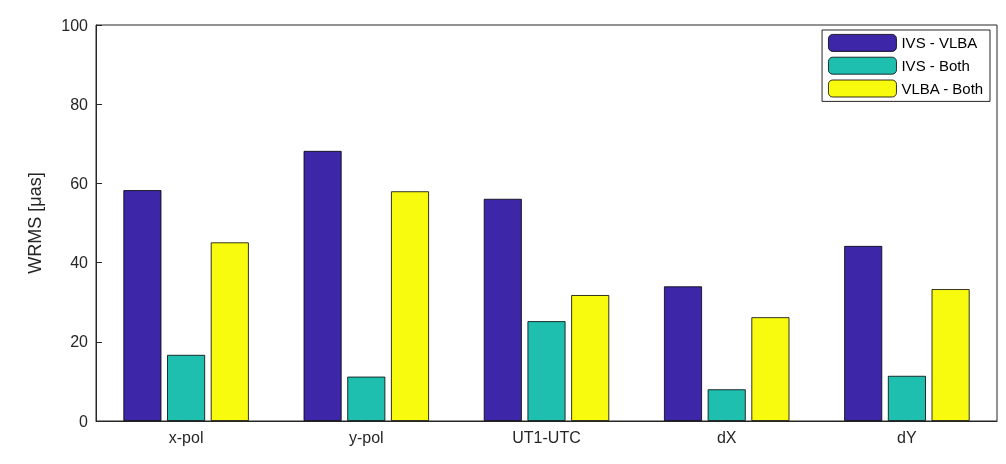 The image size is (1006, 464). What do you see at coordinates (79, 183) in the screenshot?
I see `y-tick-label: 60` at bounding box center [79, 183].